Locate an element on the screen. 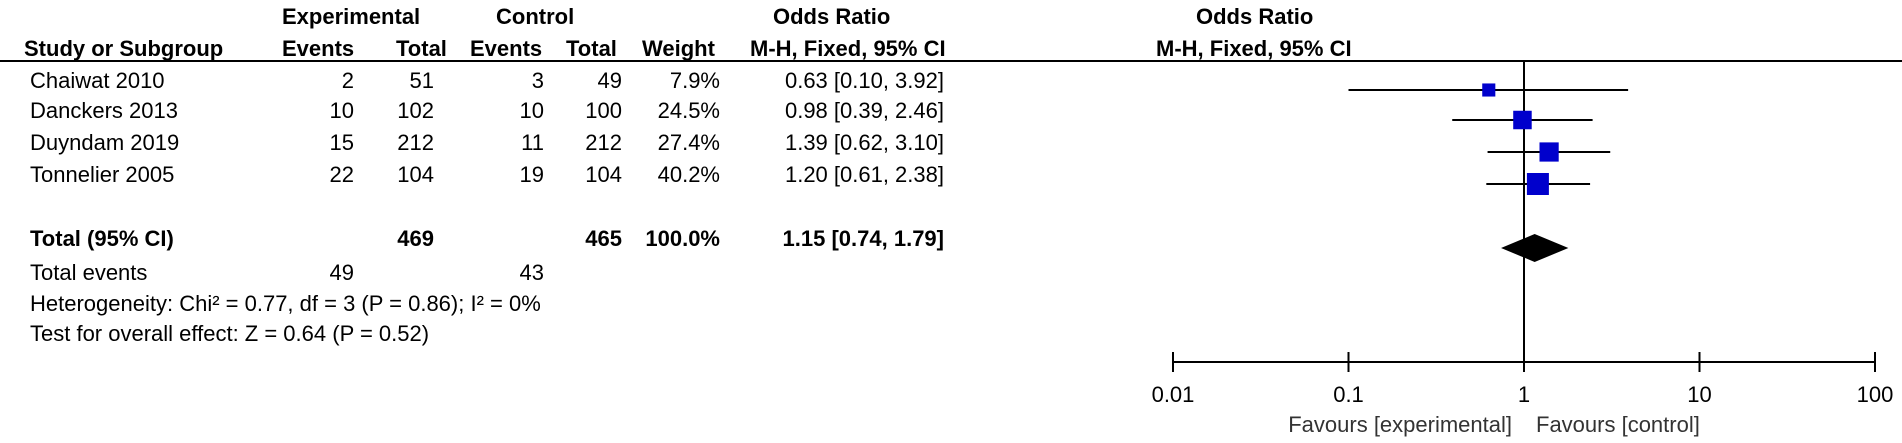 This screenshot has height=443, width=1902. favours-left-label: Favours [experimental] is located at coordinates (1400, 424).